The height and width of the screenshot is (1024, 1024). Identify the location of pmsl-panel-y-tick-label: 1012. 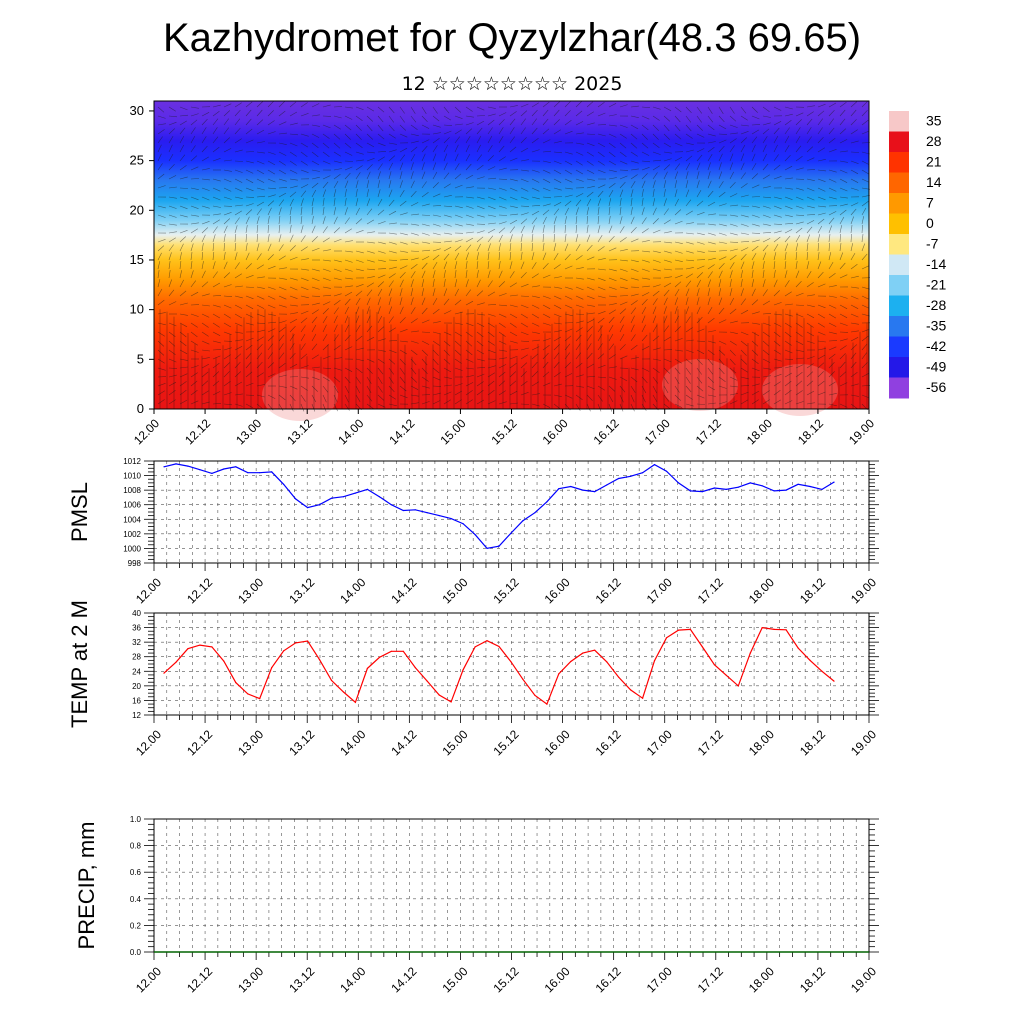
(132, 461).